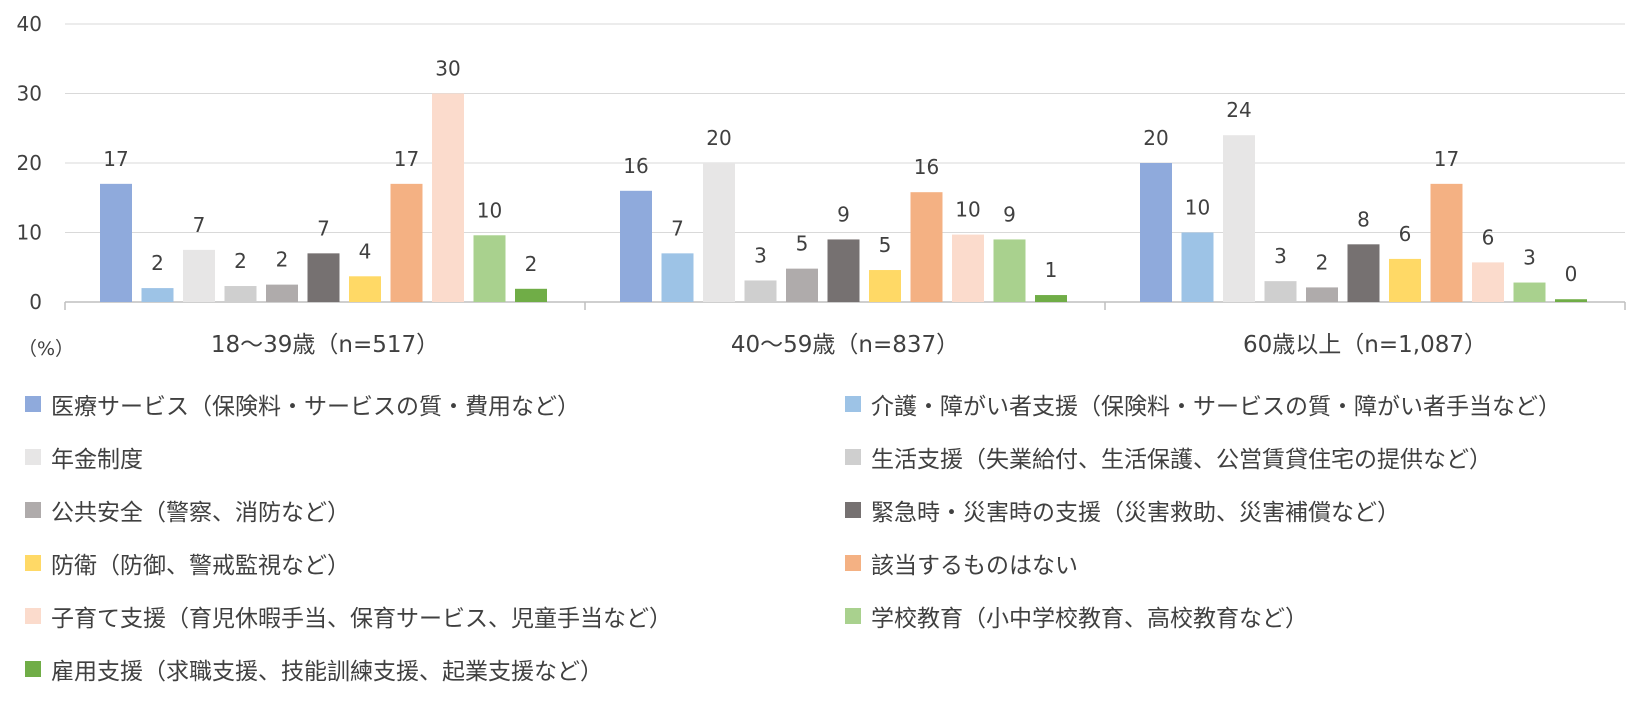 This screenshot has height=711, width=1646. Describe the element at coordinates (361, 619) in the screenshot. I see `legend-label: 子育て支援（育児休暇手当、保育サービス、児童手当など）` at that location.